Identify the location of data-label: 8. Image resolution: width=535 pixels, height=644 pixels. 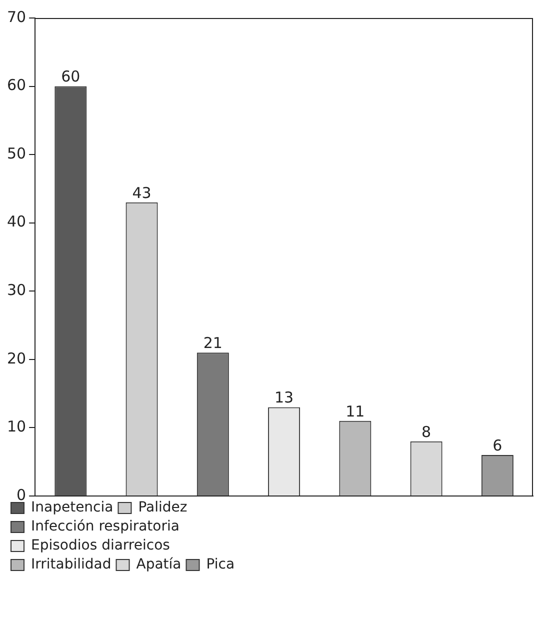
(427, 431).